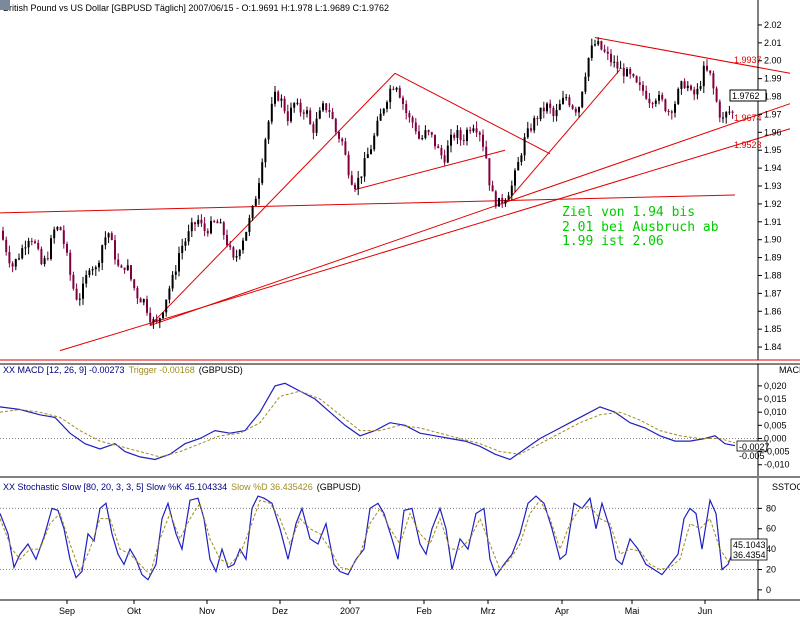 Image resolution: width=800 pixels, height=622 pixels. I want to click on macd-tick-label: 0,005, so click(775, 425).